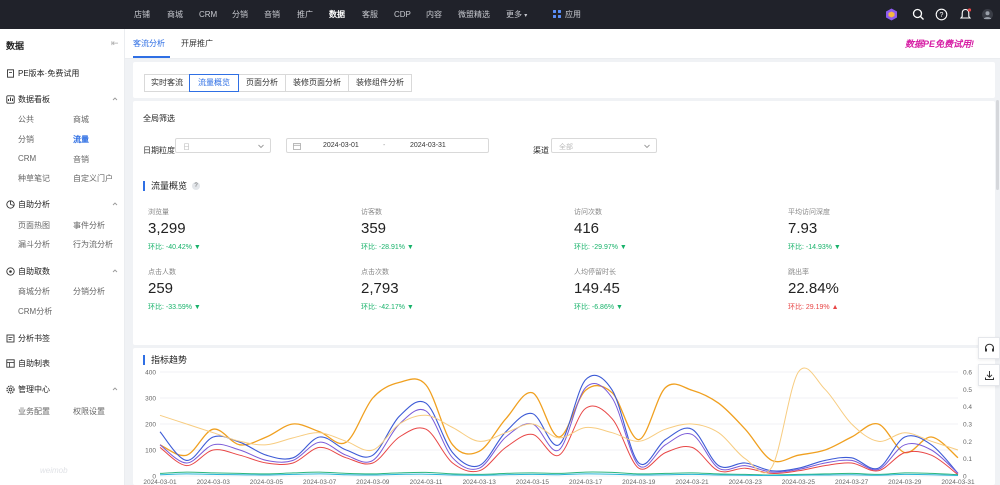  What do you see at coordinates (989, 348) in the screenshot?
I see `customer-service-button` at bounding box center [989, 348].